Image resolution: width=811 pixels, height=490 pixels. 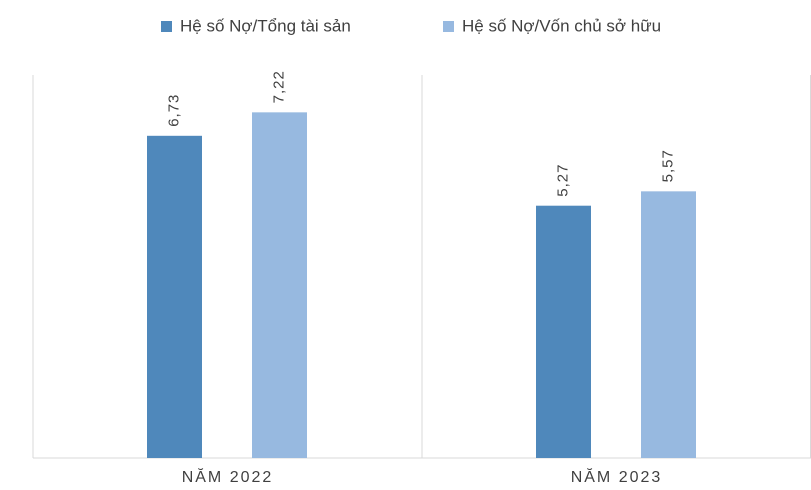 What do you see at coordinates (173, 110) in the screenshot?
I see `data-label: 6,73` at bounding box center [173, 110].